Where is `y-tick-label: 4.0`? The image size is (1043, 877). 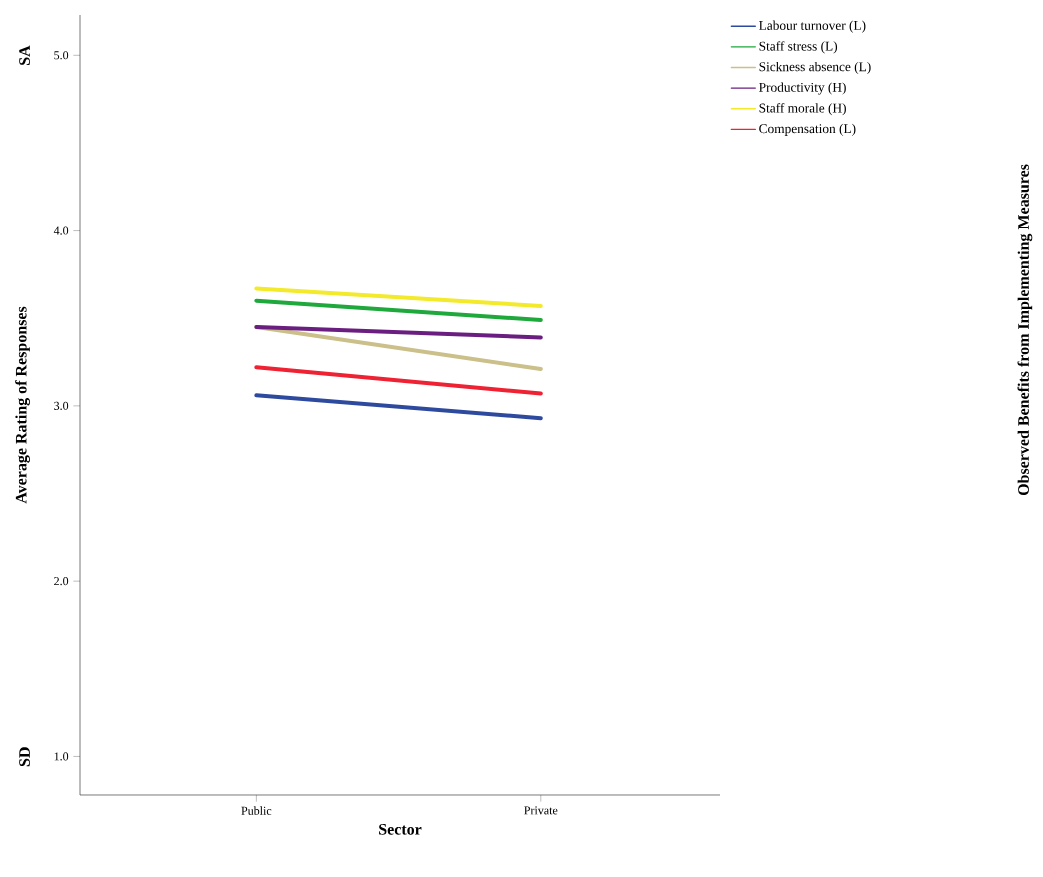
y-tick-label: 4.0 is located at coordinates (61, 230).